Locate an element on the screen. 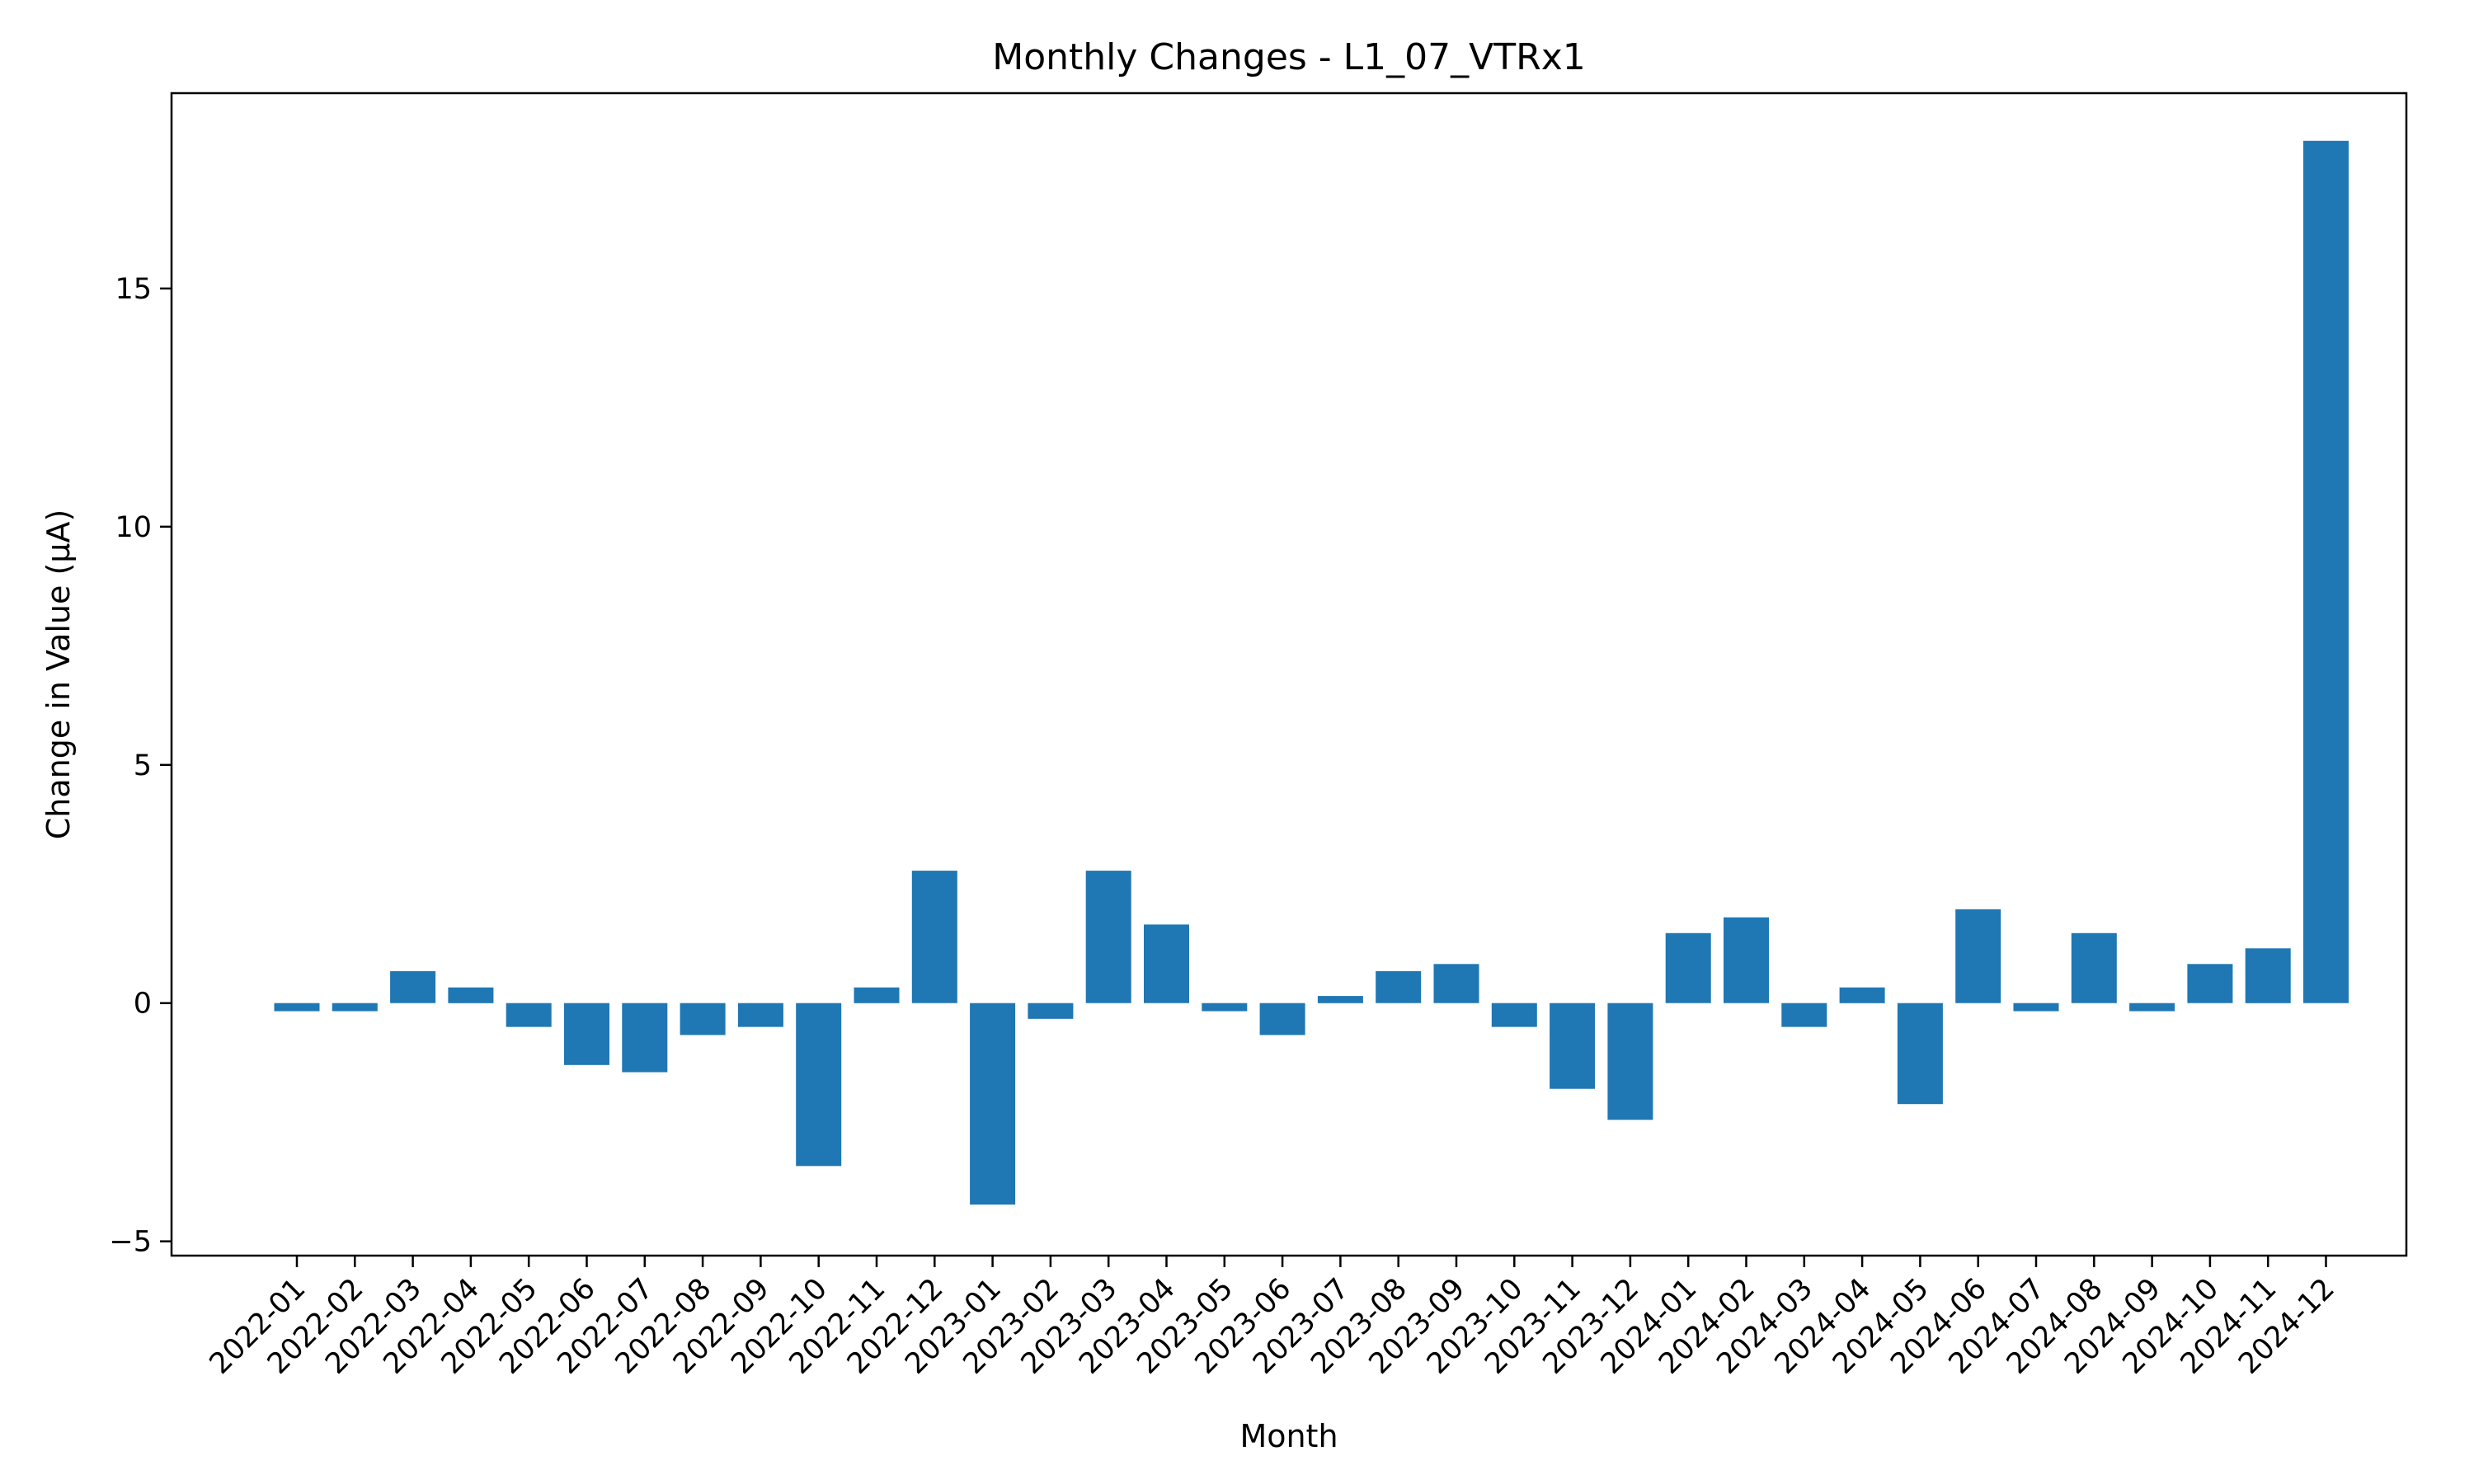 Image resolution: width=2474 pixels, height=1484 pixels. y-tick-label: −5 is located at coordinates (130, 1242).